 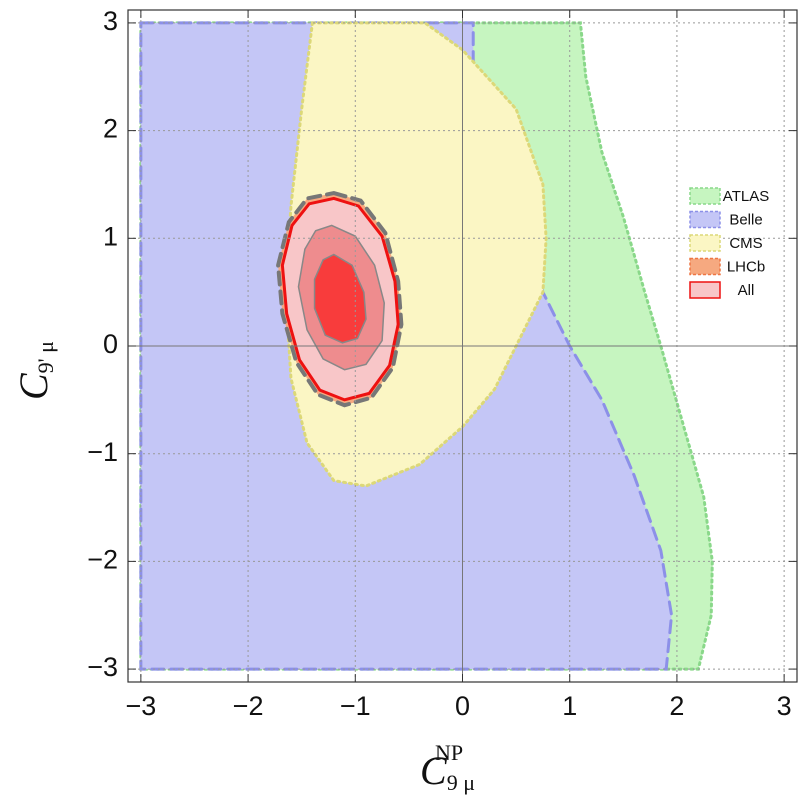 I want to click on y-axis-label: C9' μ, so click(x=34, y=370).